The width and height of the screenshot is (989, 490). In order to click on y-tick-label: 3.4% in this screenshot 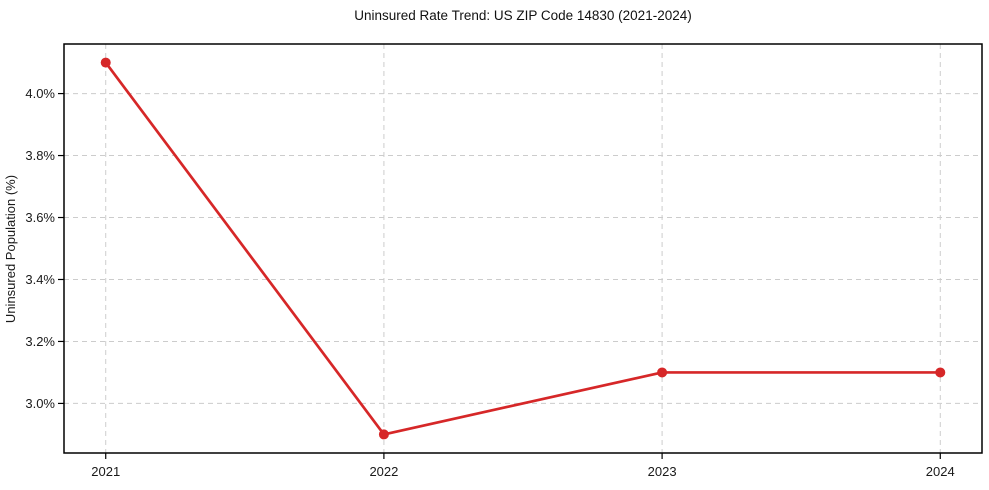, I will do `click(40, 279)`.